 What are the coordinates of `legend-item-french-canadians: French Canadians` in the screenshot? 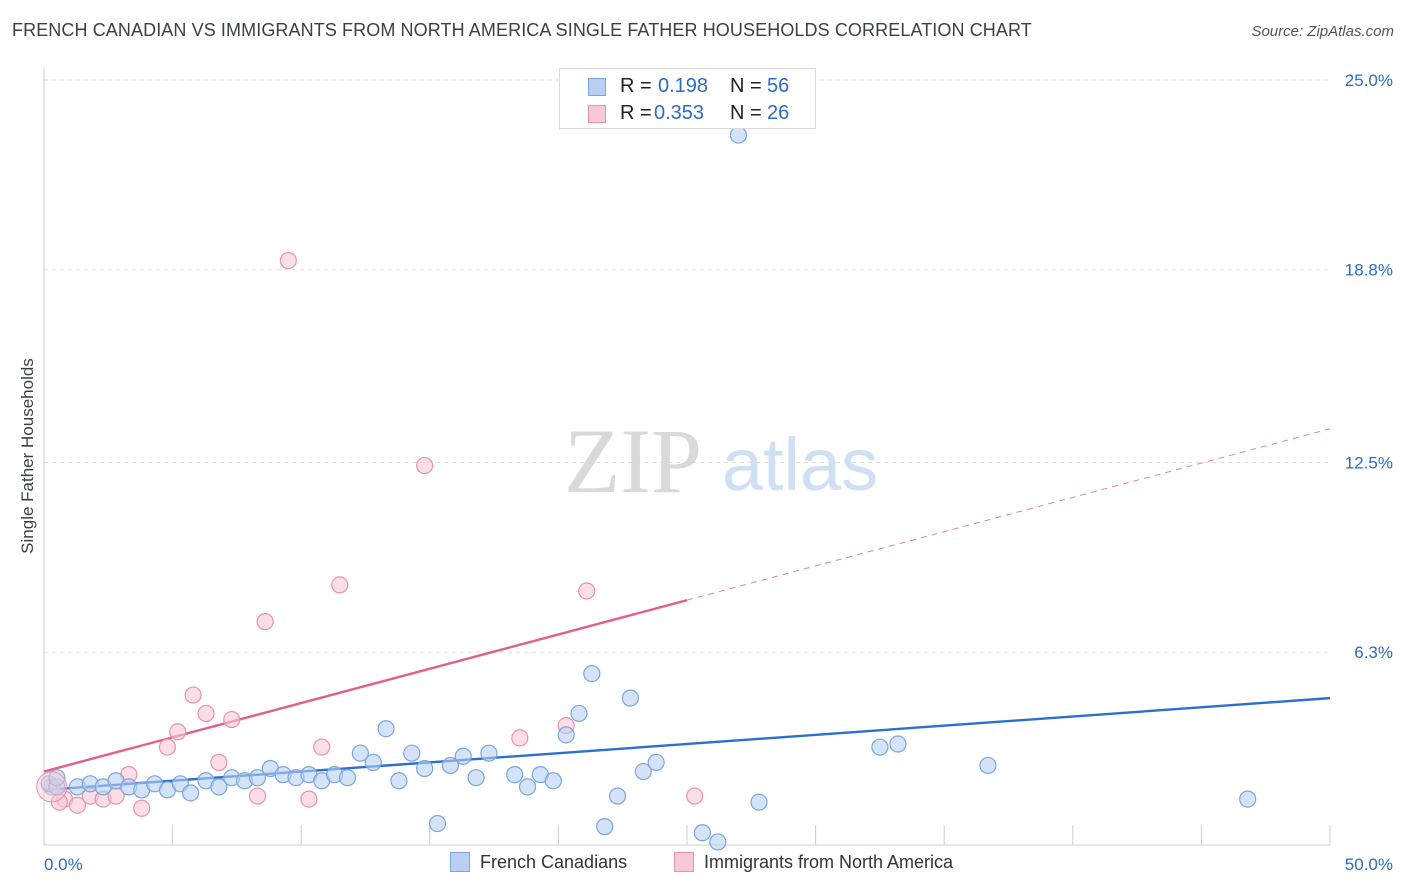 It's located at (538, 862).